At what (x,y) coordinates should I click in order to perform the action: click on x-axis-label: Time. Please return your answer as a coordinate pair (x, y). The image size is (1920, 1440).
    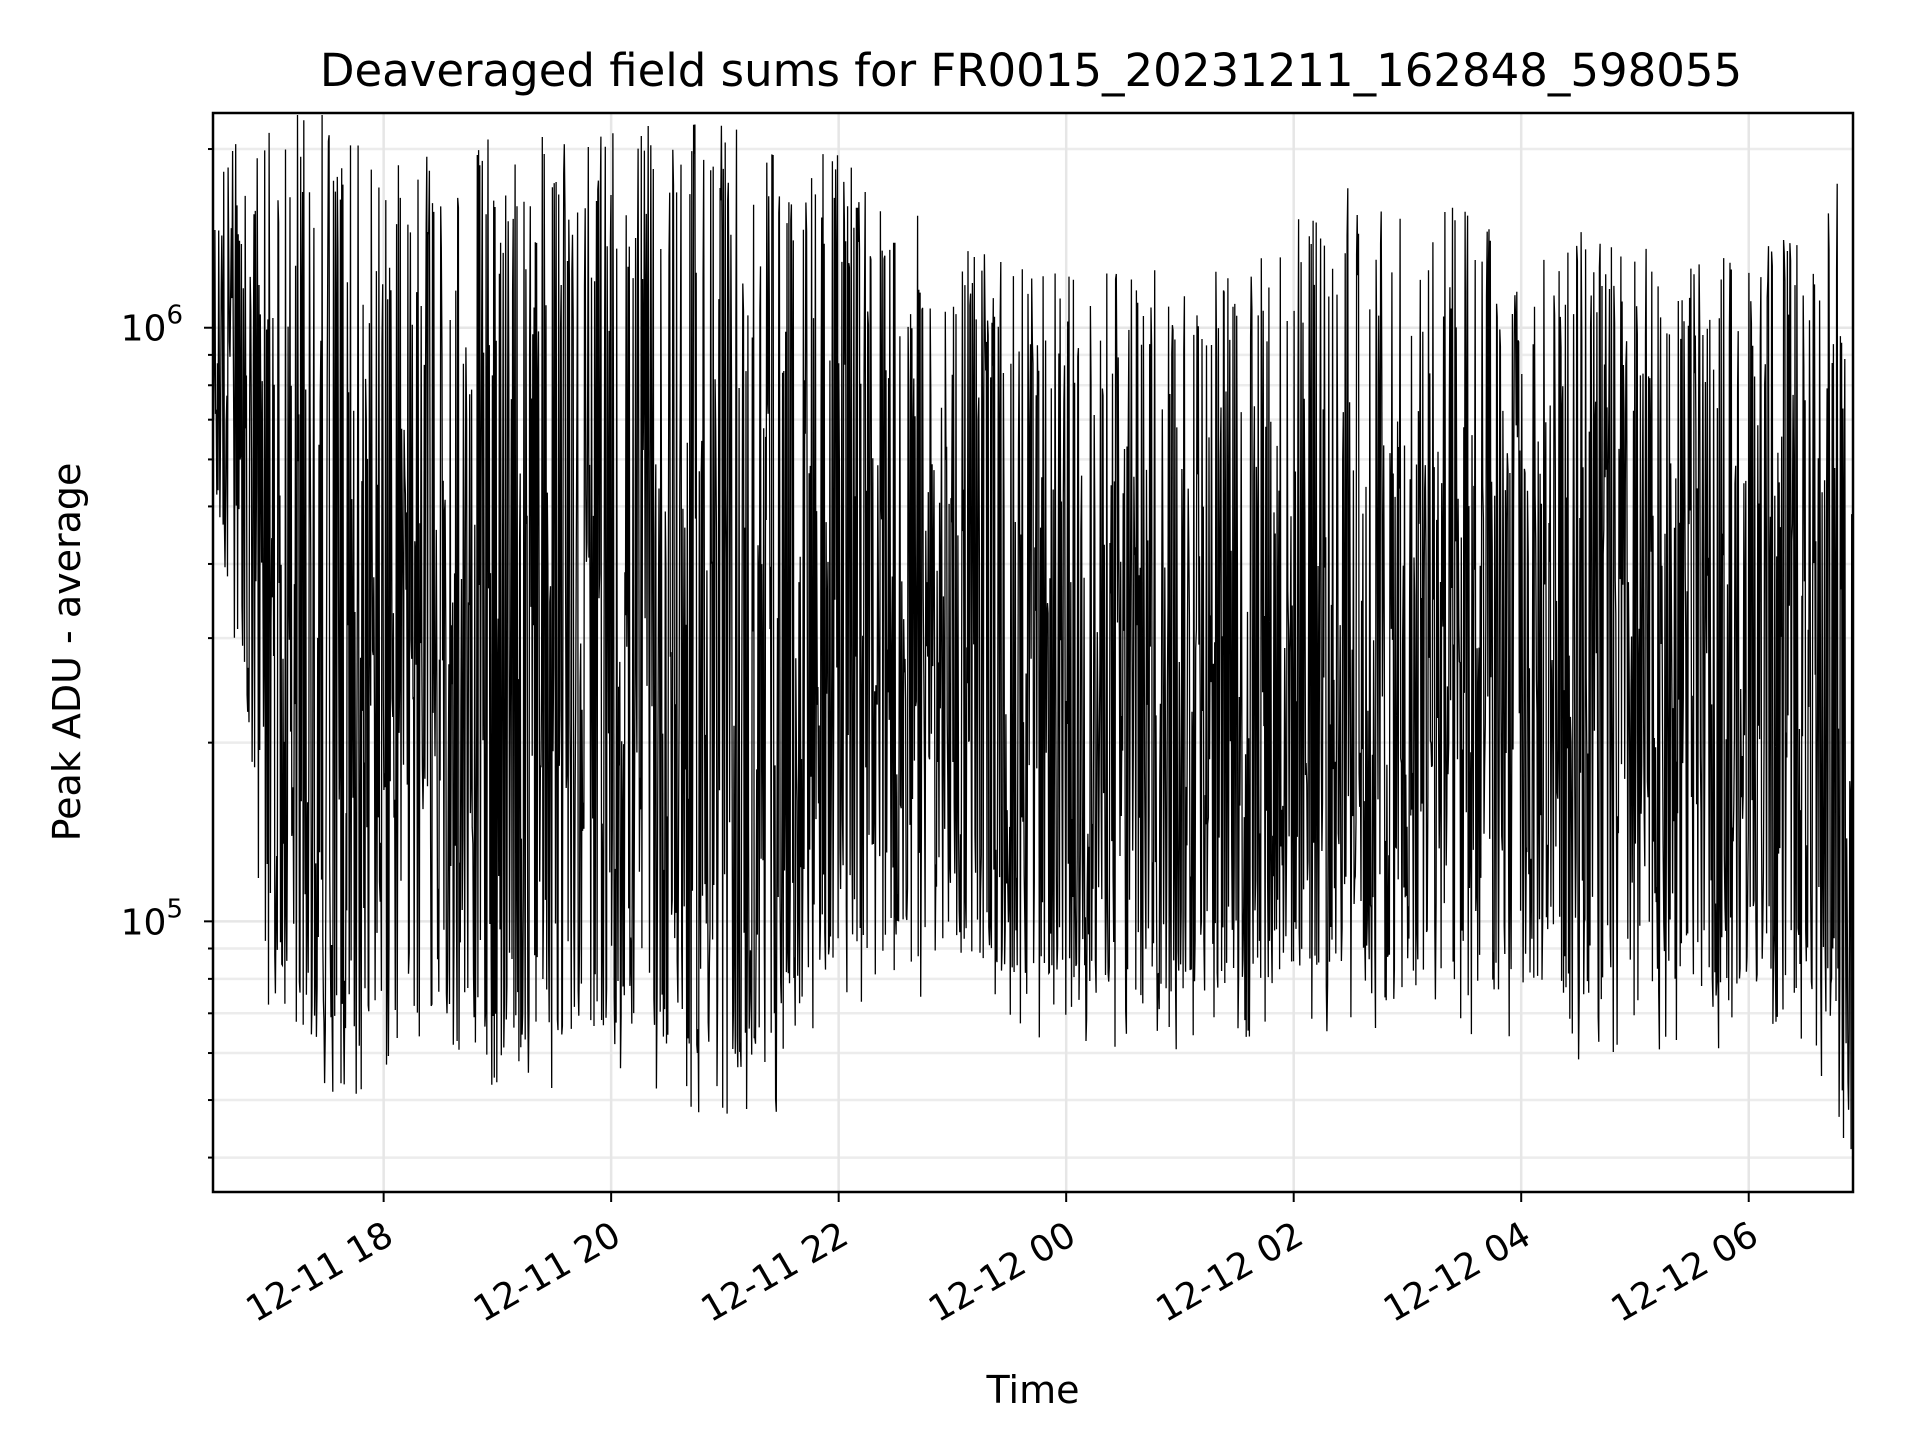
    Looking at the image, I should click on (1033, 1390).